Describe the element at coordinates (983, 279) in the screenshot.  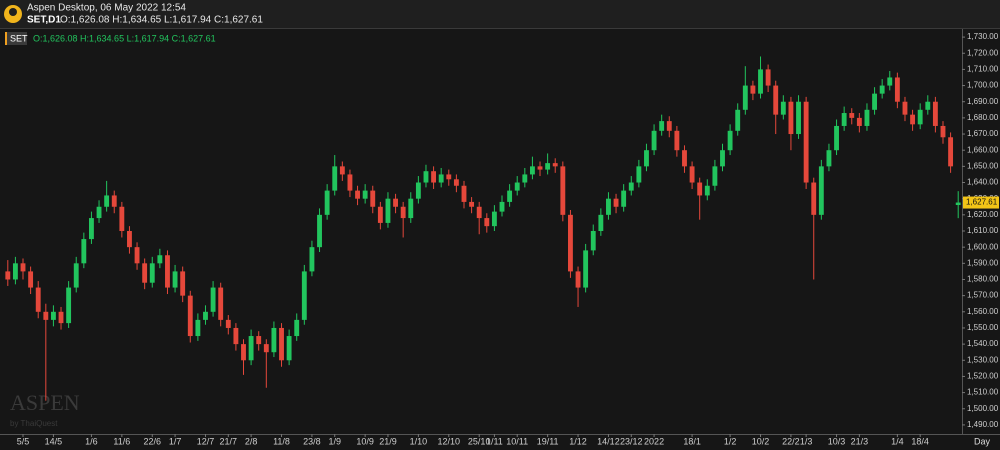
I see `y-tick-label: 1,580.00` at that location.